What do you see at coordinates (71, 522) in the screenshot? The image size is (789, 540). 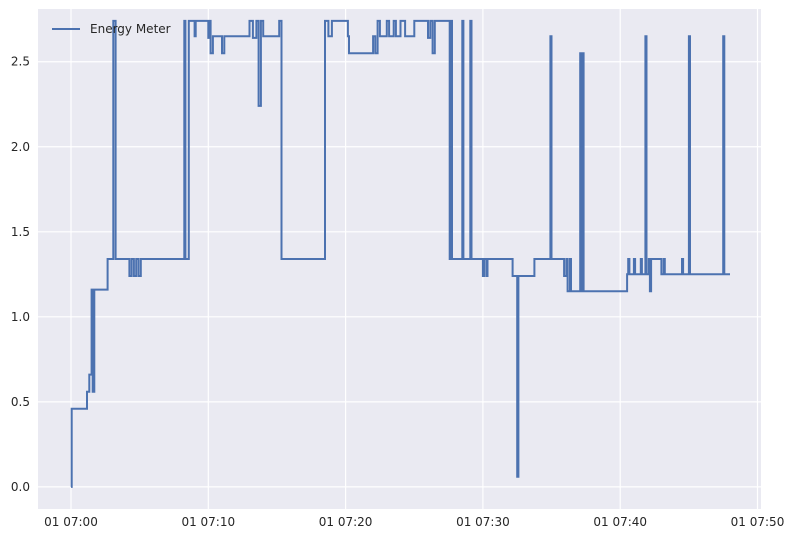 I see `x-tick-label: 01 07:00` at bounding box center [71, 522].